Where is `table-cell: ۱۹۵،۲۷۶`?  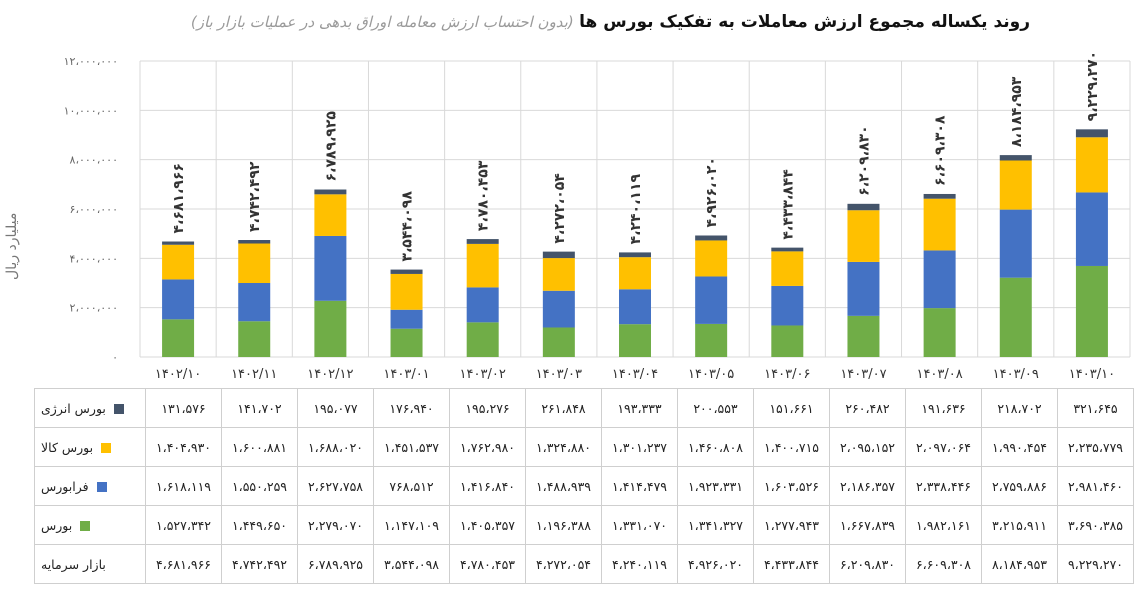 table-cell: ۱۹۵،۲۷۶ is located at coordinates (487, 408).